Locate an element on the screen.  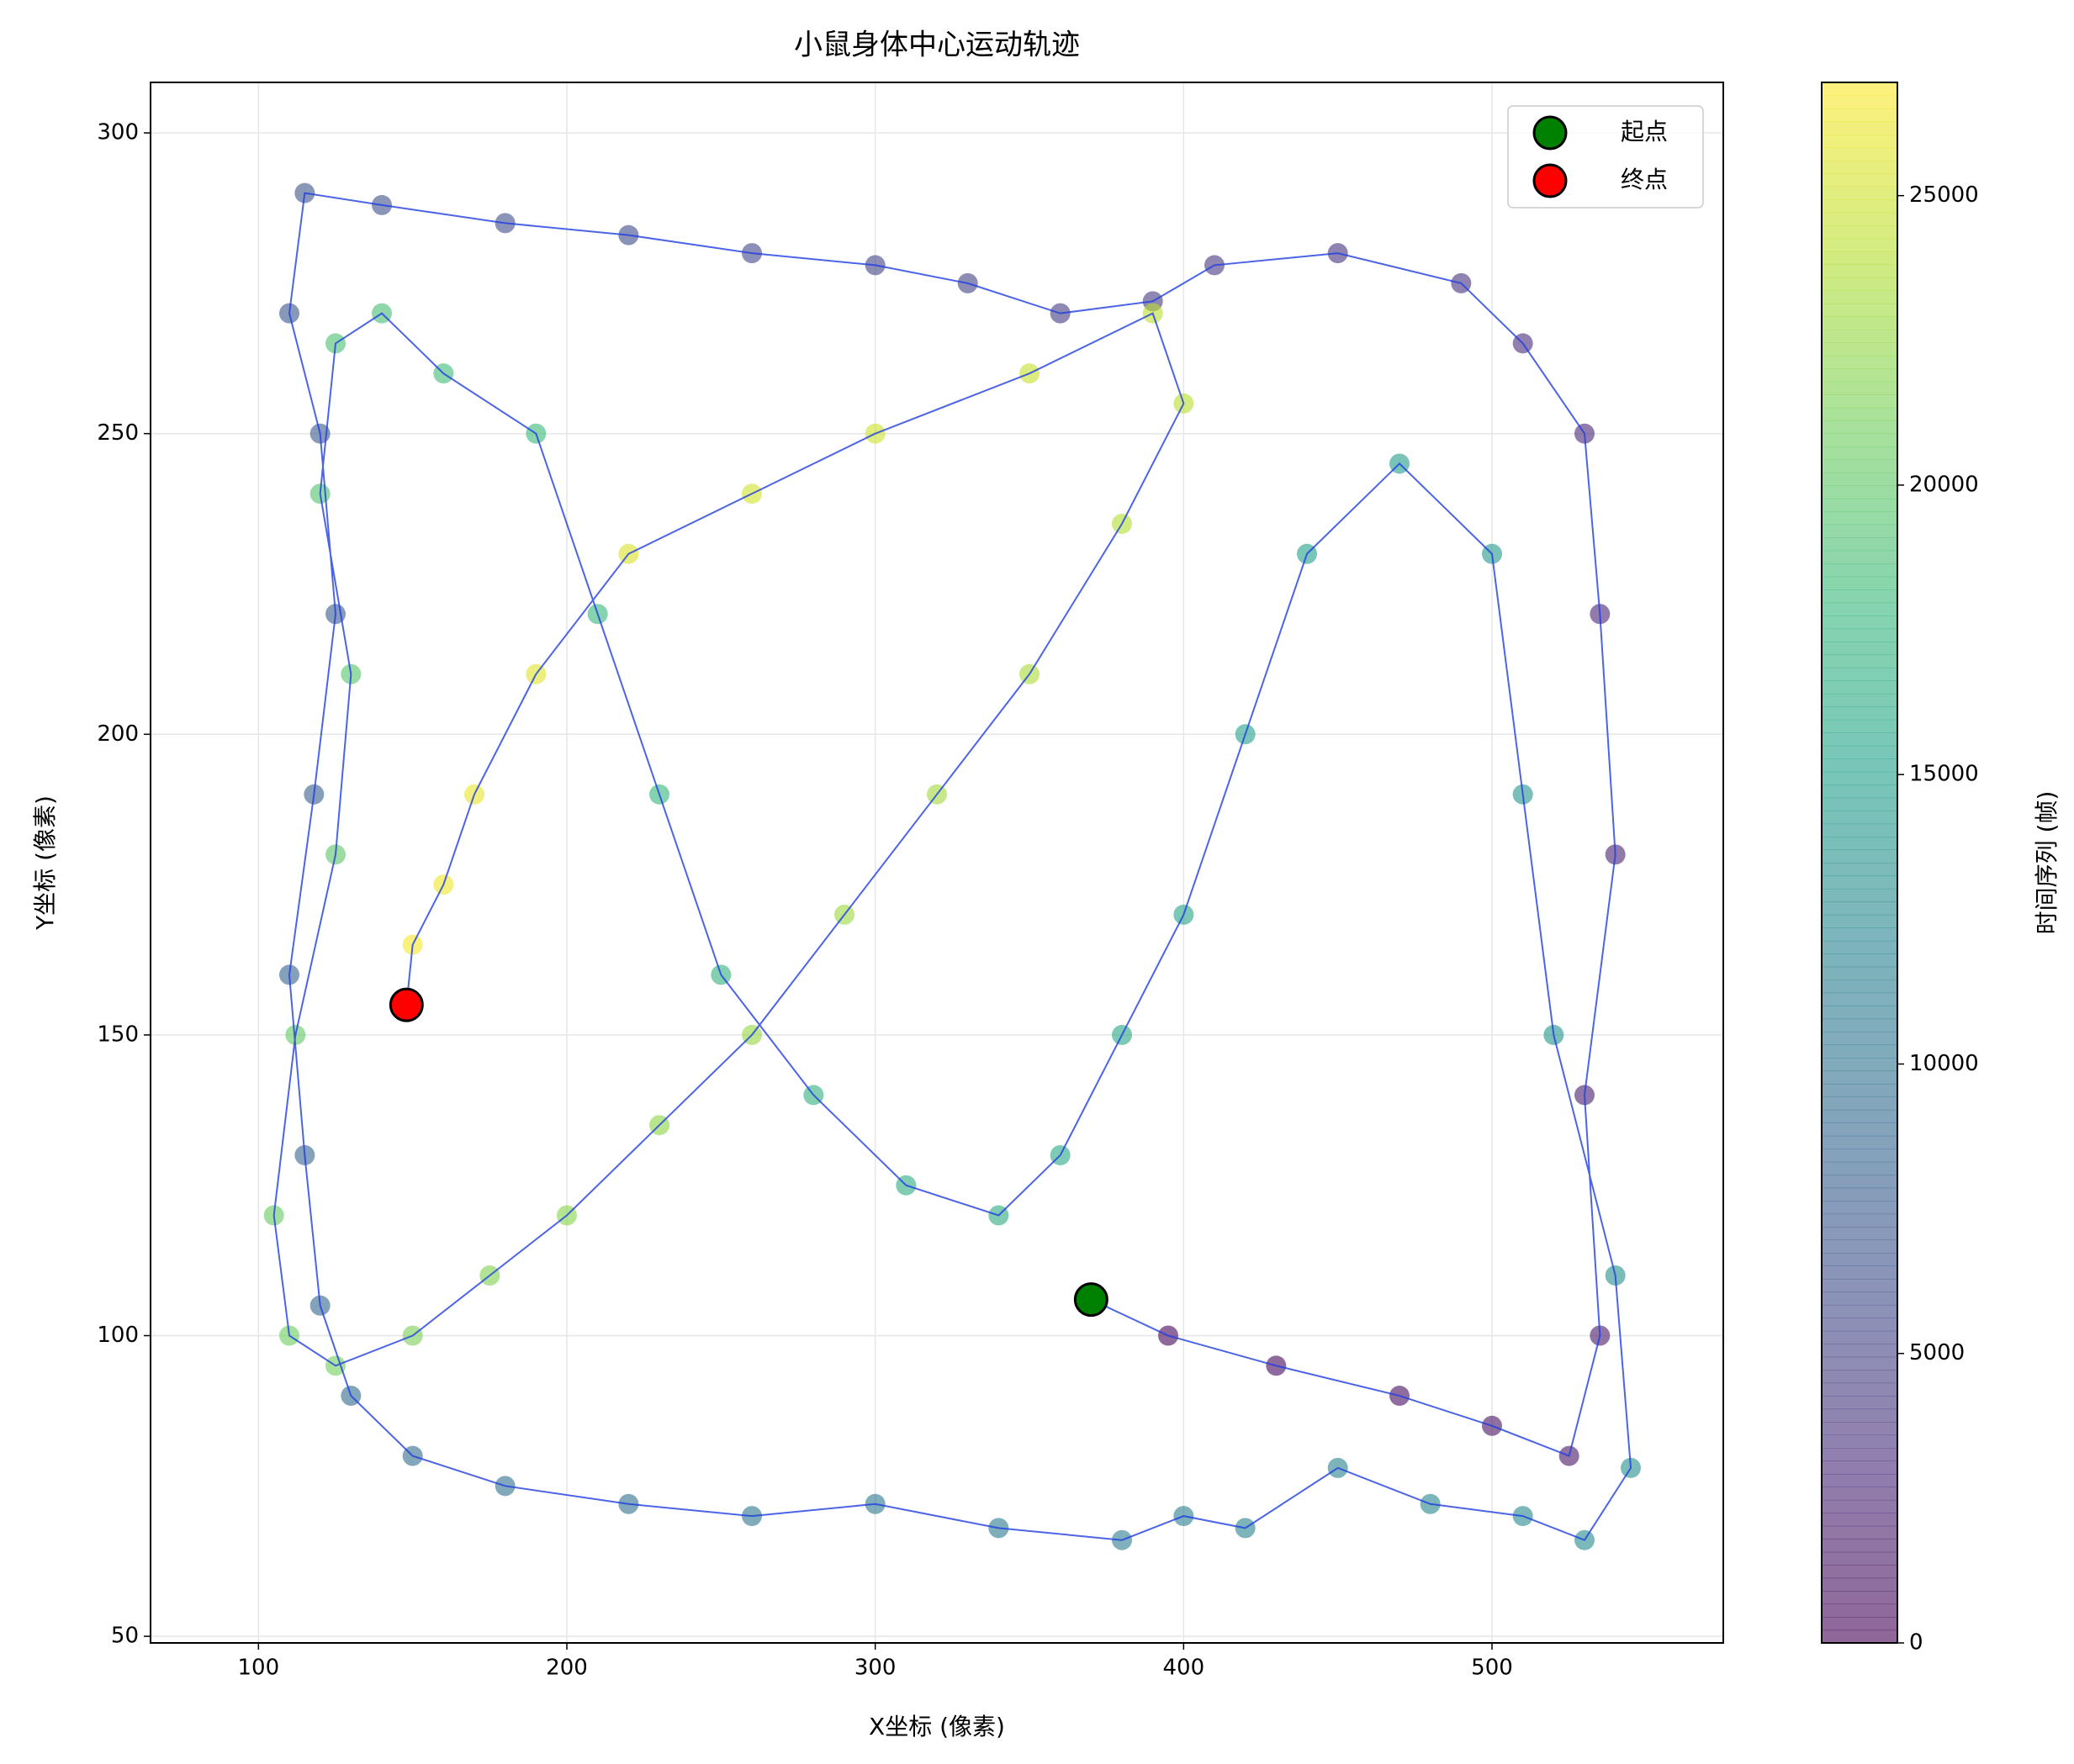
colorbar-tick-label: 15000 is located at coordinates (1944, 774).